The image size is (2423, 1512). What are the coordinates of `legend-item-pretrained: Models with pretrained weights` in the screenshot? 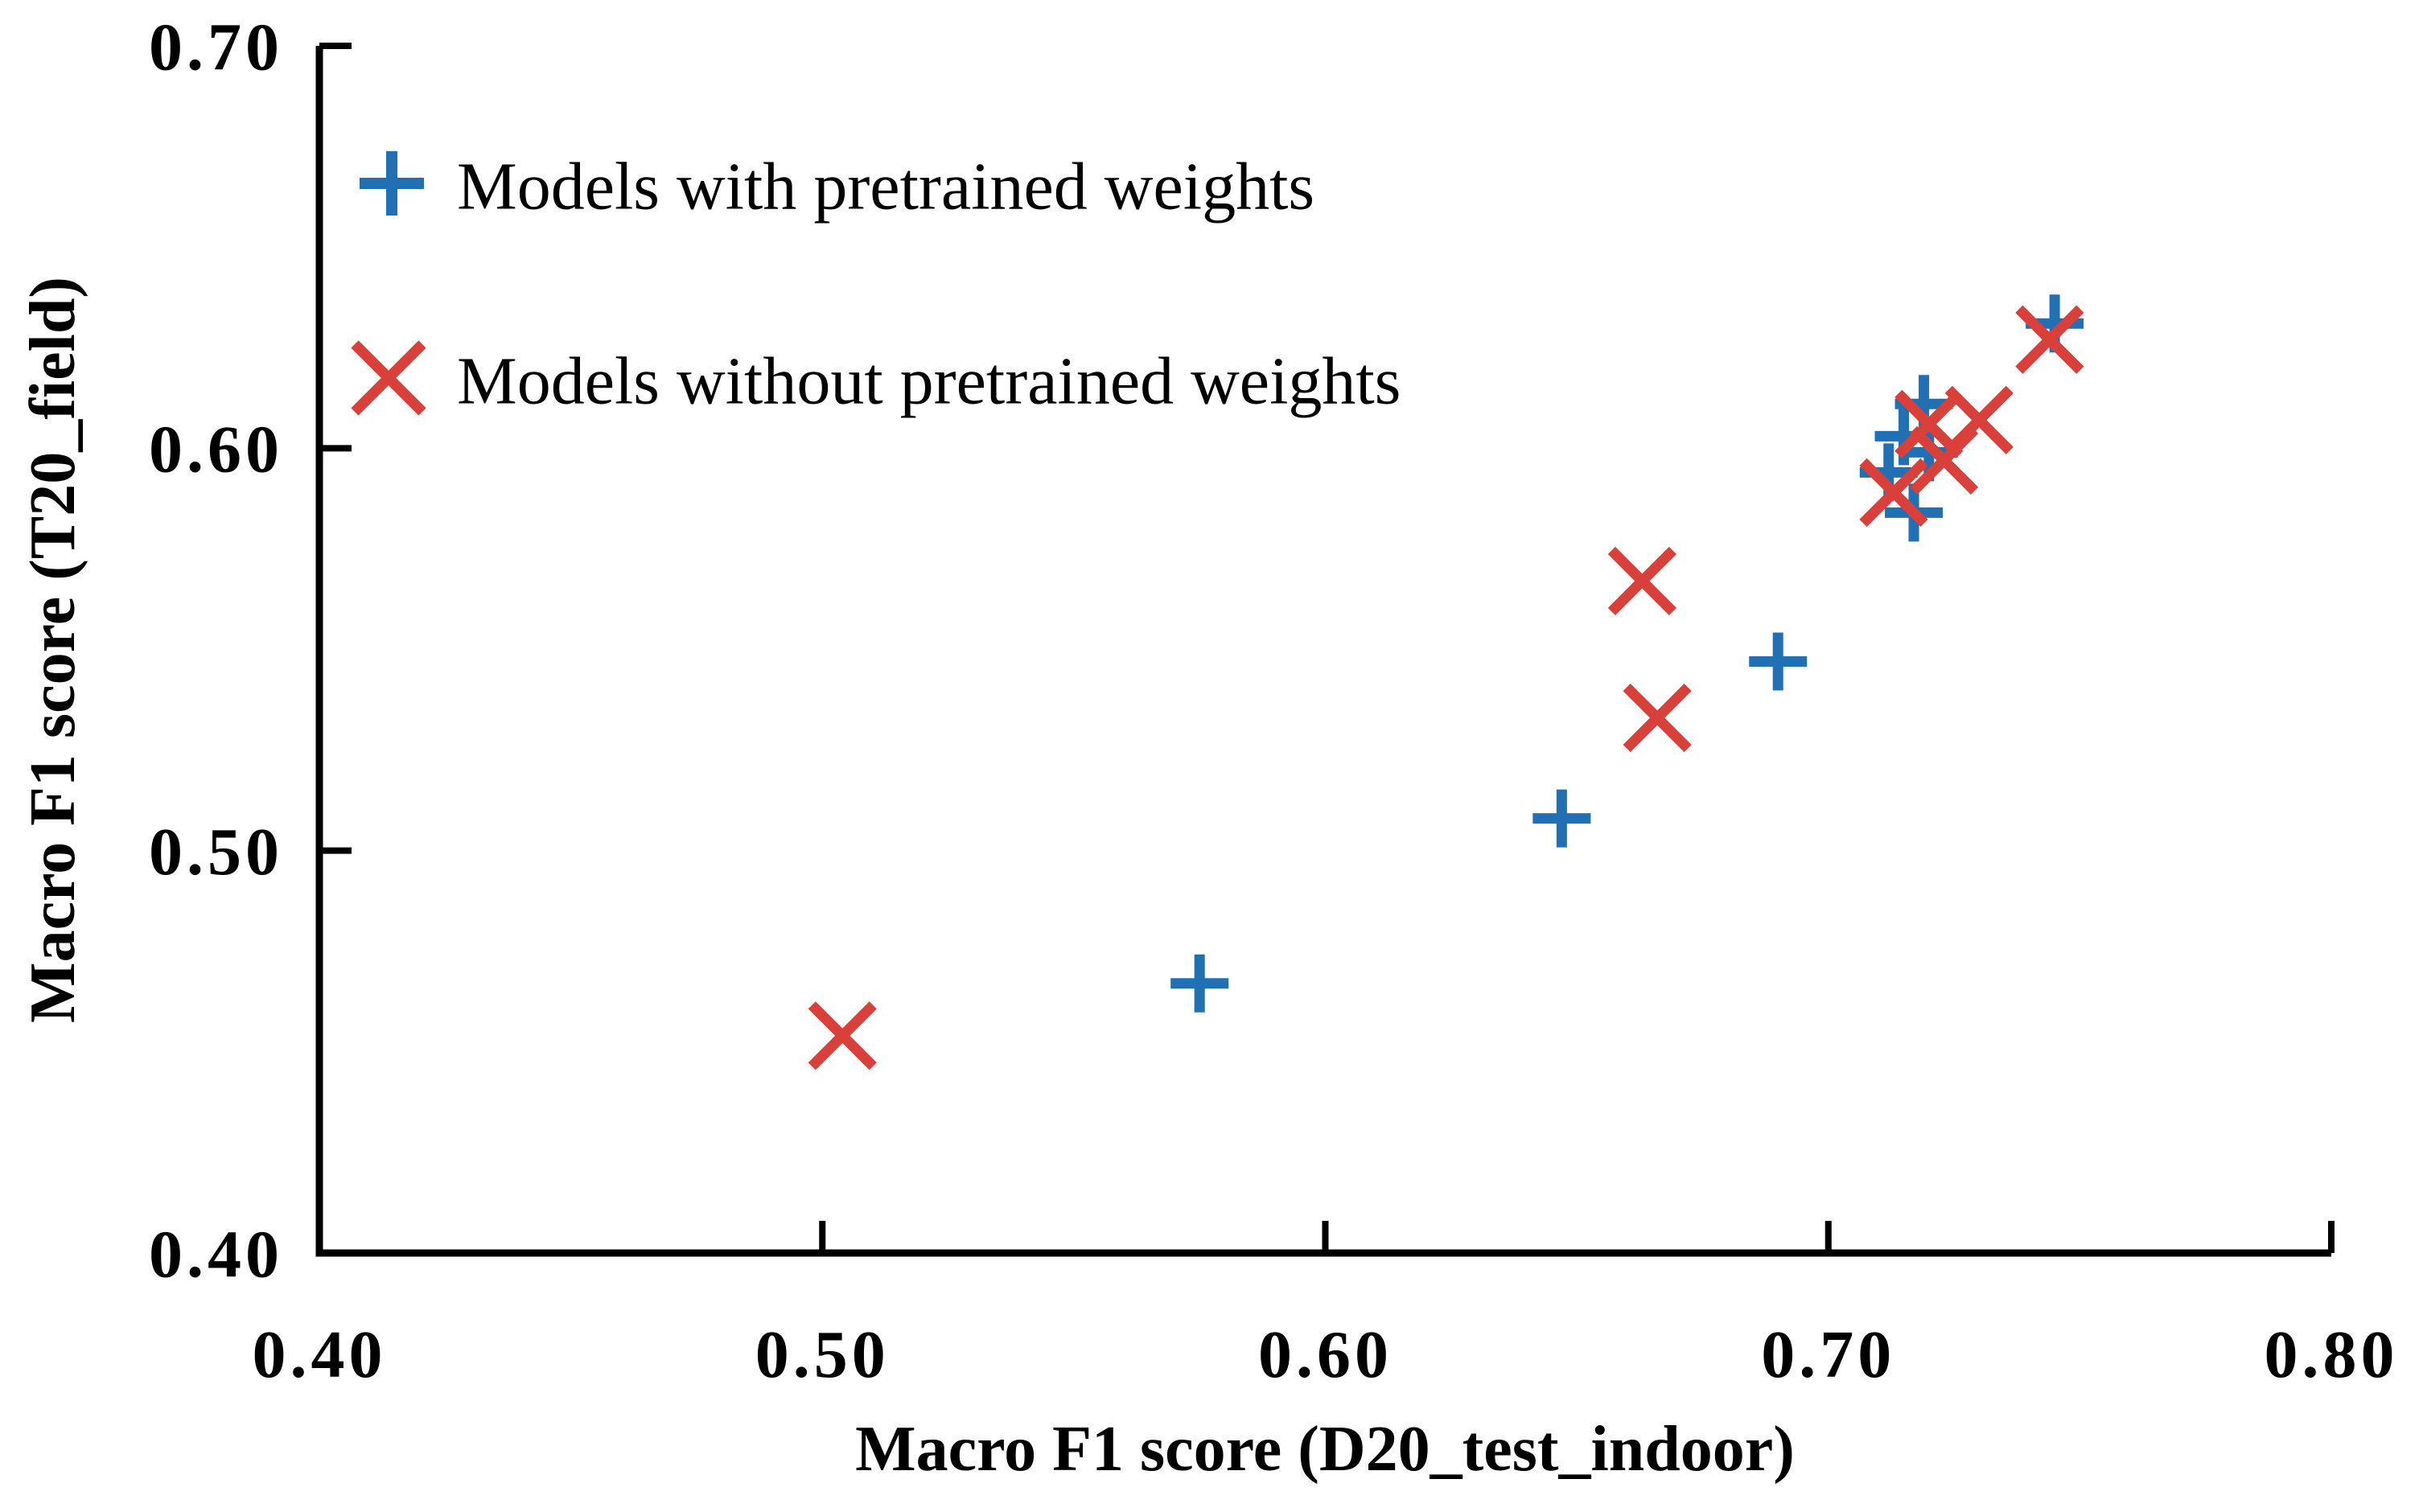 It's located at (837, 187).